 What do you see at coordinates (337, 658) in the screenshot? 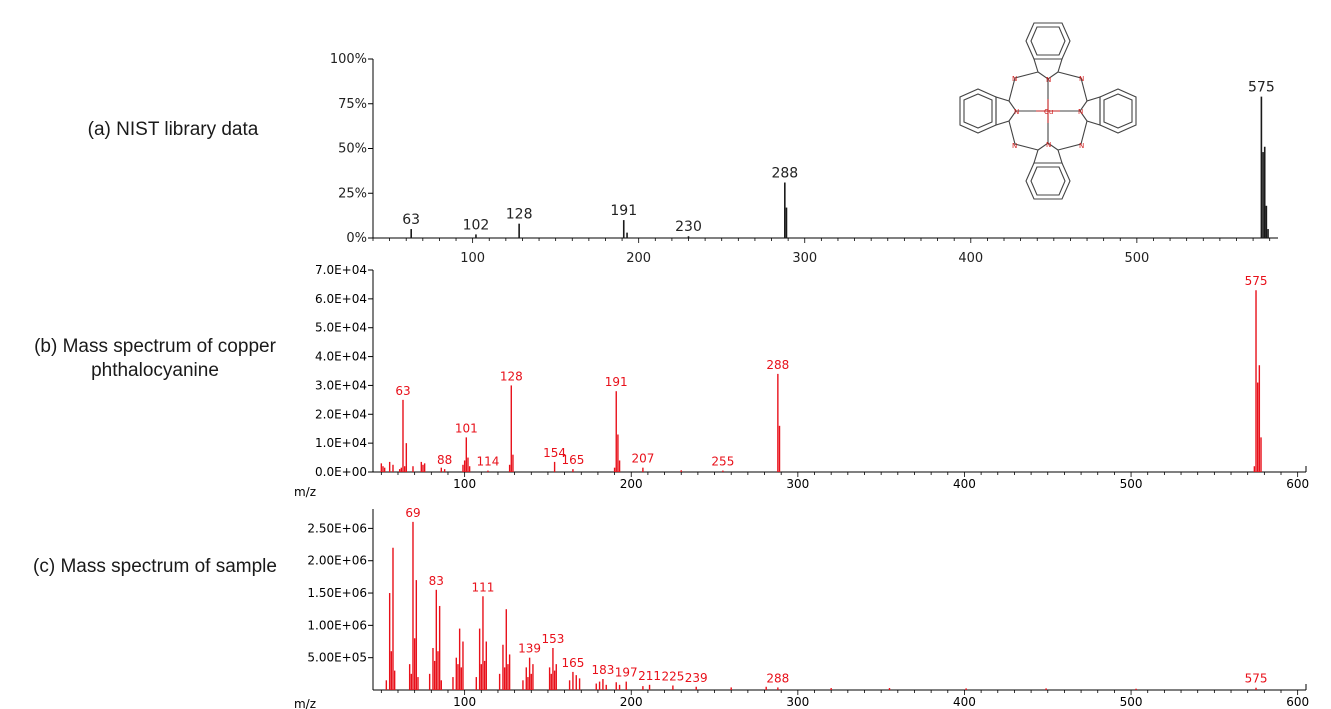
I see `y-tick-label: 5.00E+05` at bounding box center [337, 658].